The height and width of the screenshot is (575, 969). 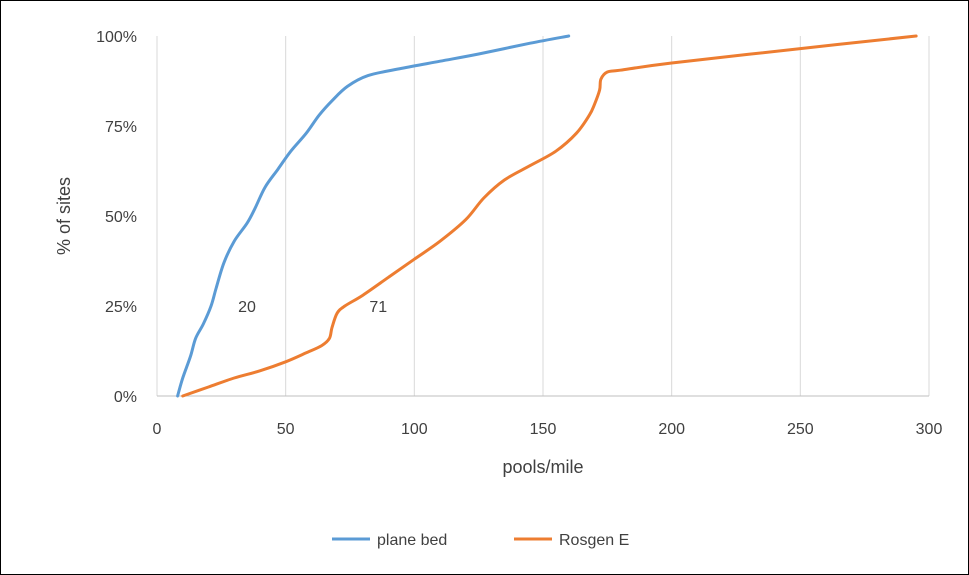 I want to click on y-axis-label: % of sites, so click(x=64, y=216).